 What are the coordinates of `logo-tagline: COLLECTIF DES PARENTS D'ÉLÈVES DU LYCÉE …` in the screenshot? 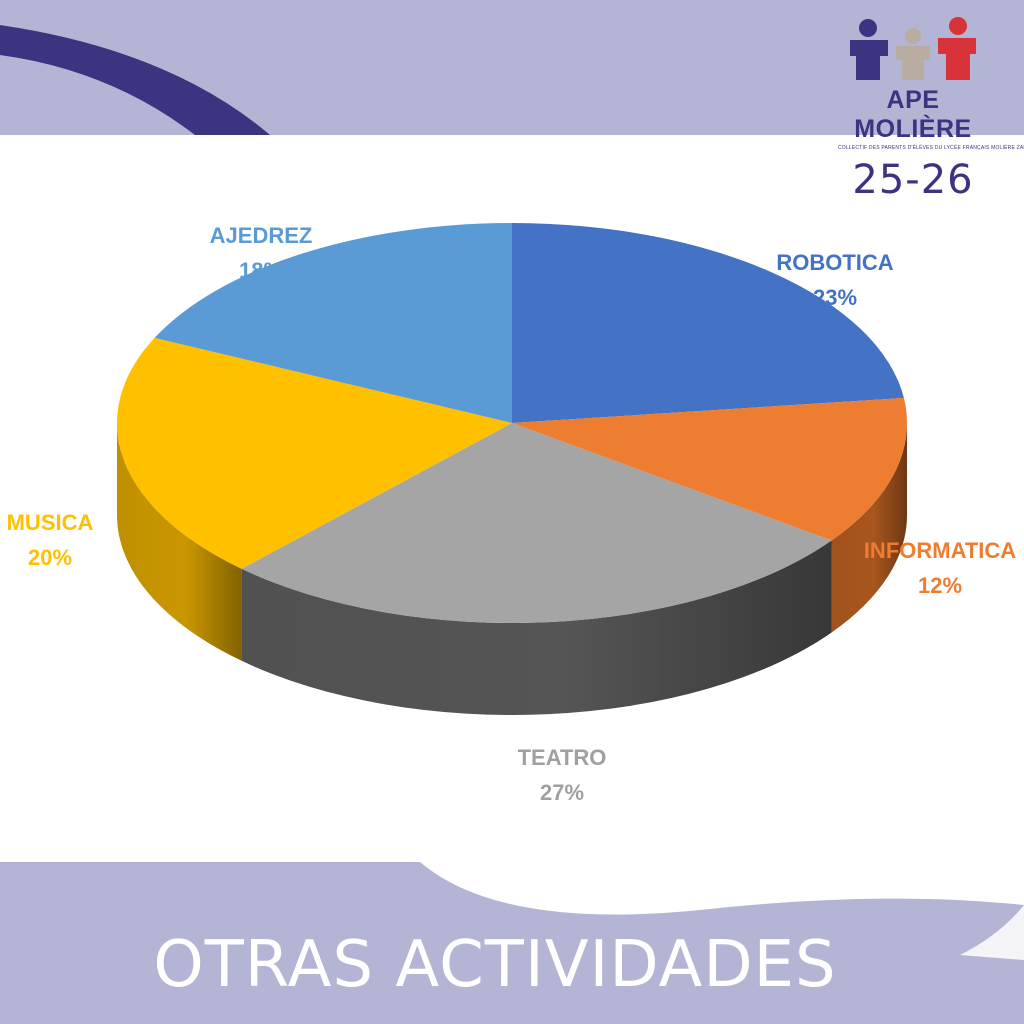 It's located at (931, 148).